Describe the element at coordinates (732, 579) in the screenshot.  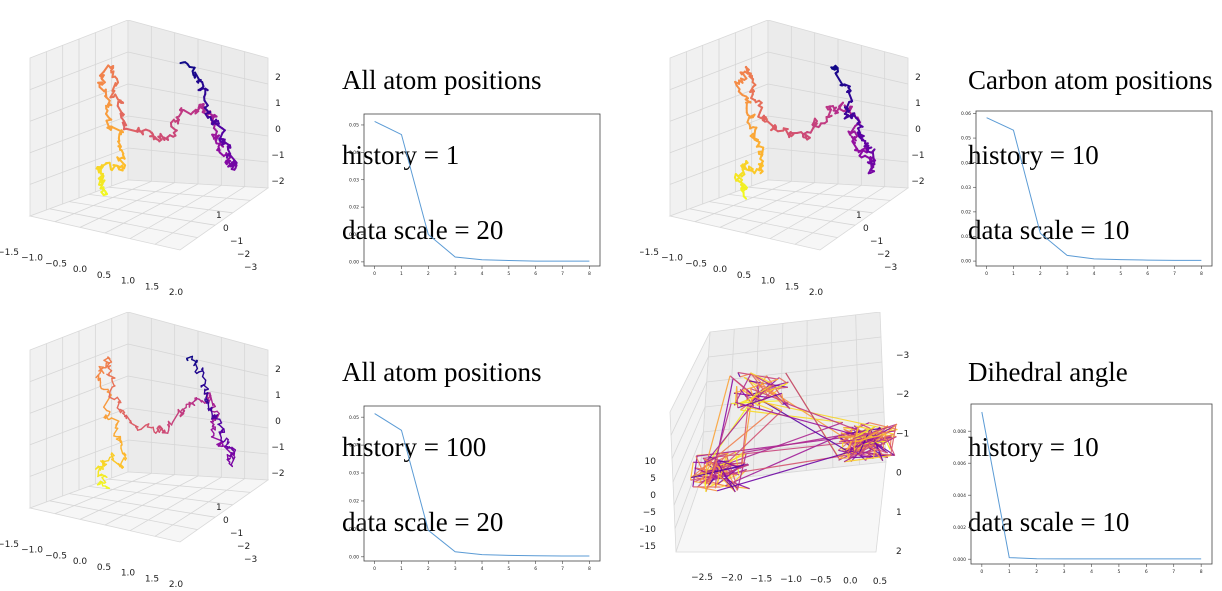
I see `x-tick-label: −2.0` at that location.